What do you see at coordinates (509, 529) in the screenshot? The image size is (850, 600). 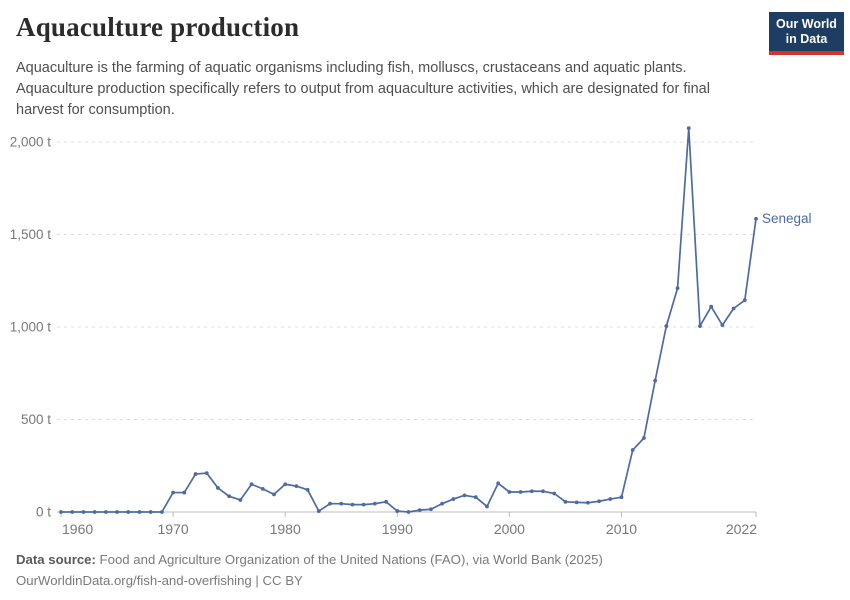 I see `x-axis-tick-label: 2000` at bounding box center [509, 529].